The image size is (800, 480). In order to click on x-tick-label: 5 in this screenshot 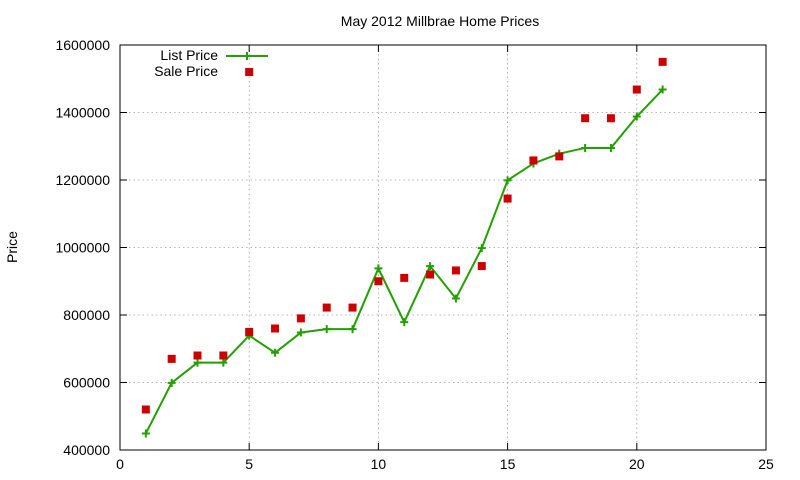, I will do `click(249, 464)`.